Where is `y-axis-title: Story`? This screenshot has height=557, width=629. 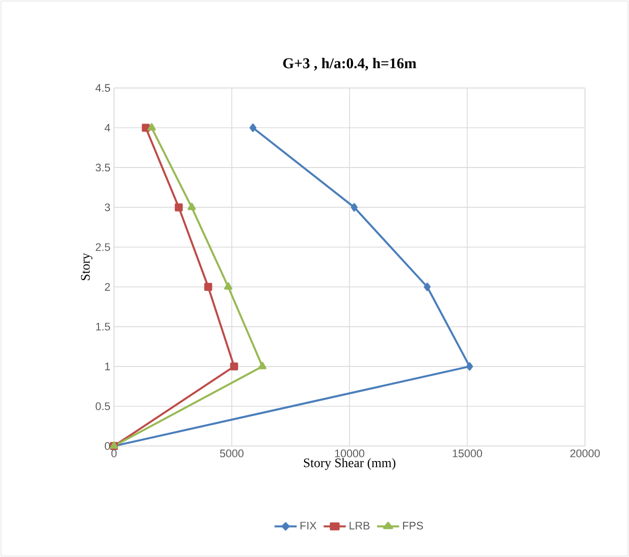
y-axis-title: Story is located at coordinates (86, 266).